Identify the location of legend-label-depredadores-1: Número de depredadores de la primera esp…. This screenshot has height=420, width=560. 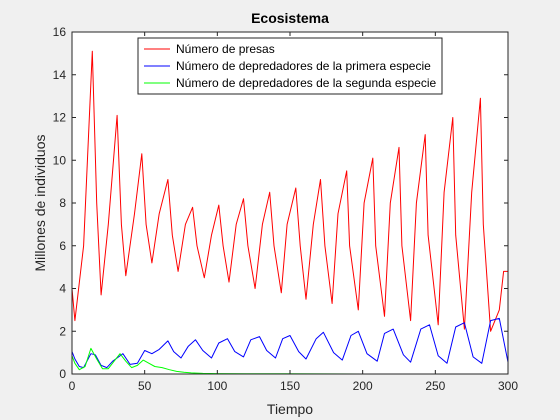
(303, 66).